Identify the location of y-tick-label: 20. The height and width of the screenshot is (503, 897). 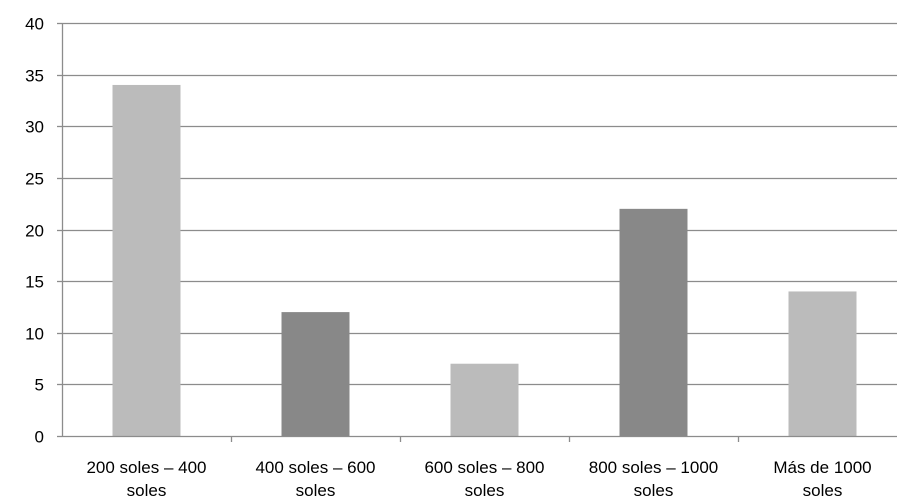
(34, 231).